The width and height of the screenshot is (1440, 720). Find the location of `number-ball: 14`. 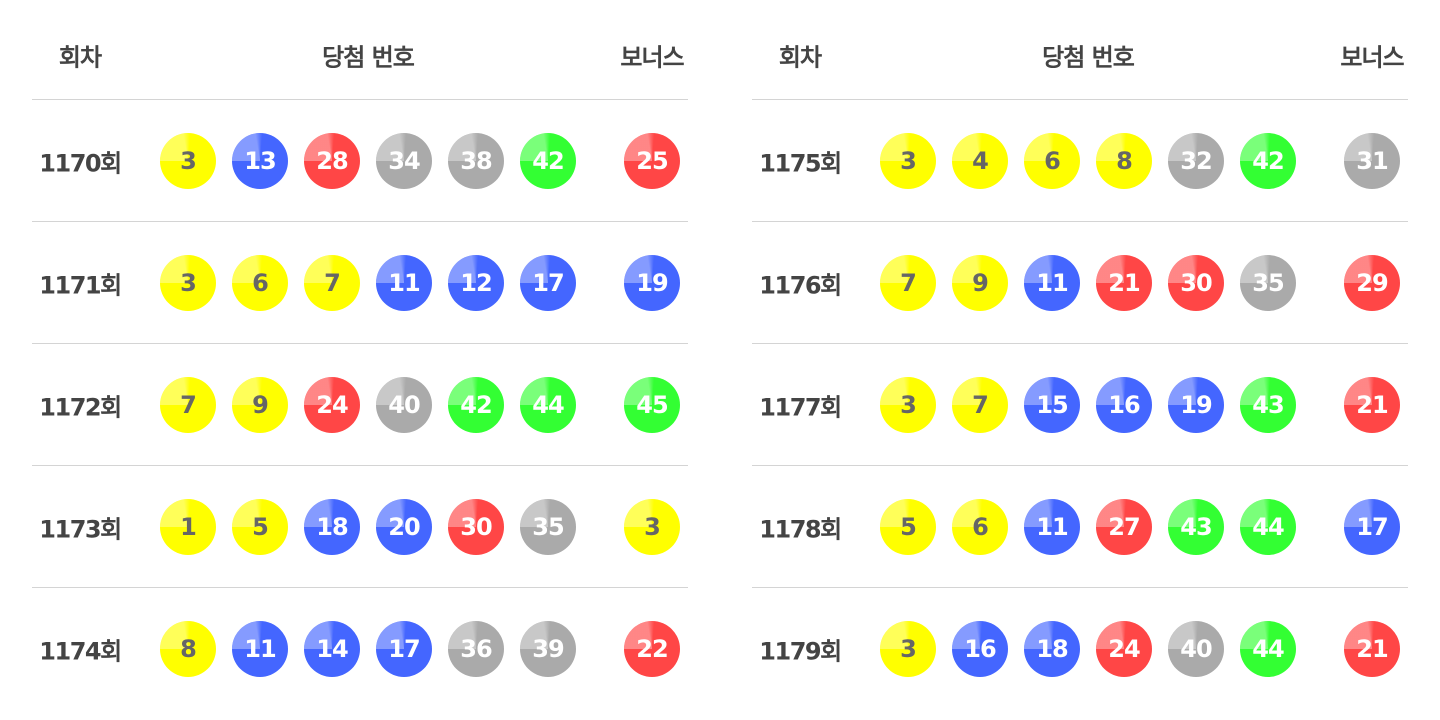

number-ball: 14 is located at coordinates (332, 649).